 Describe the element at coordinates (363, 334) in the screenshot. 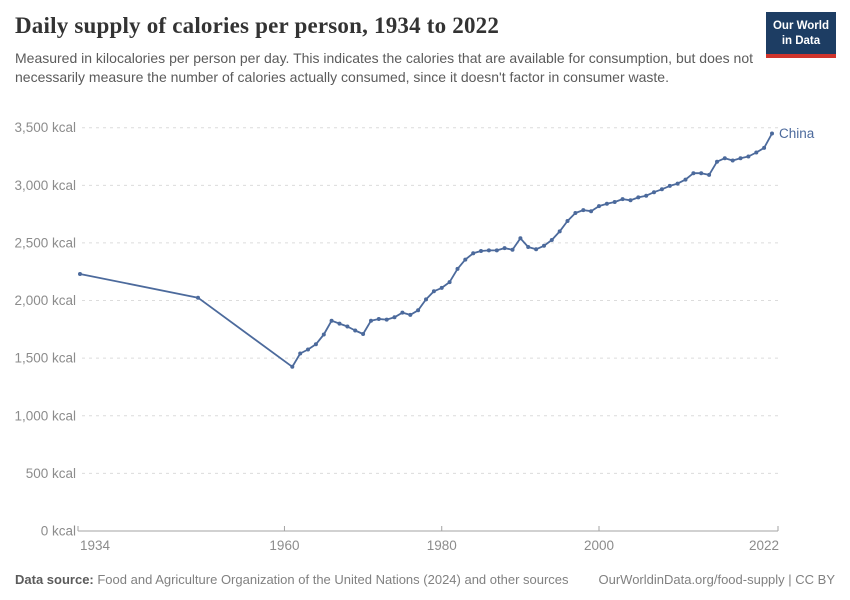

I see `data-point-china-1970` at that location.